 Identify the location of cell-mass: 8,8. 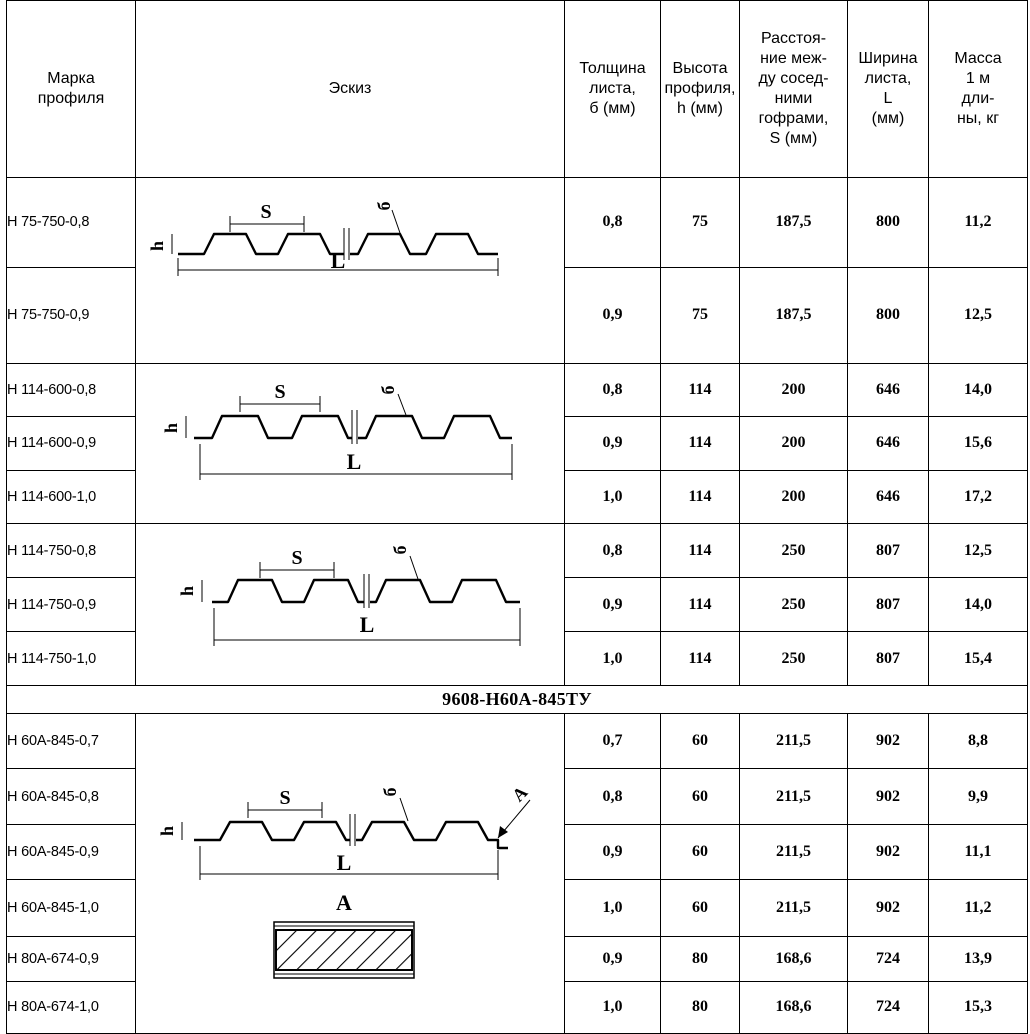
(978, 741).